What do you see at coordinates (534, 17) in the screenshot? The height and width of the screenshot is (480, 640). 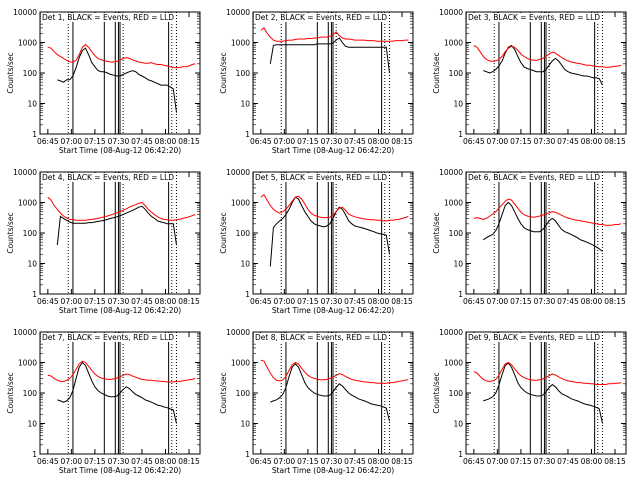 I see `panel-title: Det 3, BLACK = Events, RED = LLD` at bounding box center [534, 17].